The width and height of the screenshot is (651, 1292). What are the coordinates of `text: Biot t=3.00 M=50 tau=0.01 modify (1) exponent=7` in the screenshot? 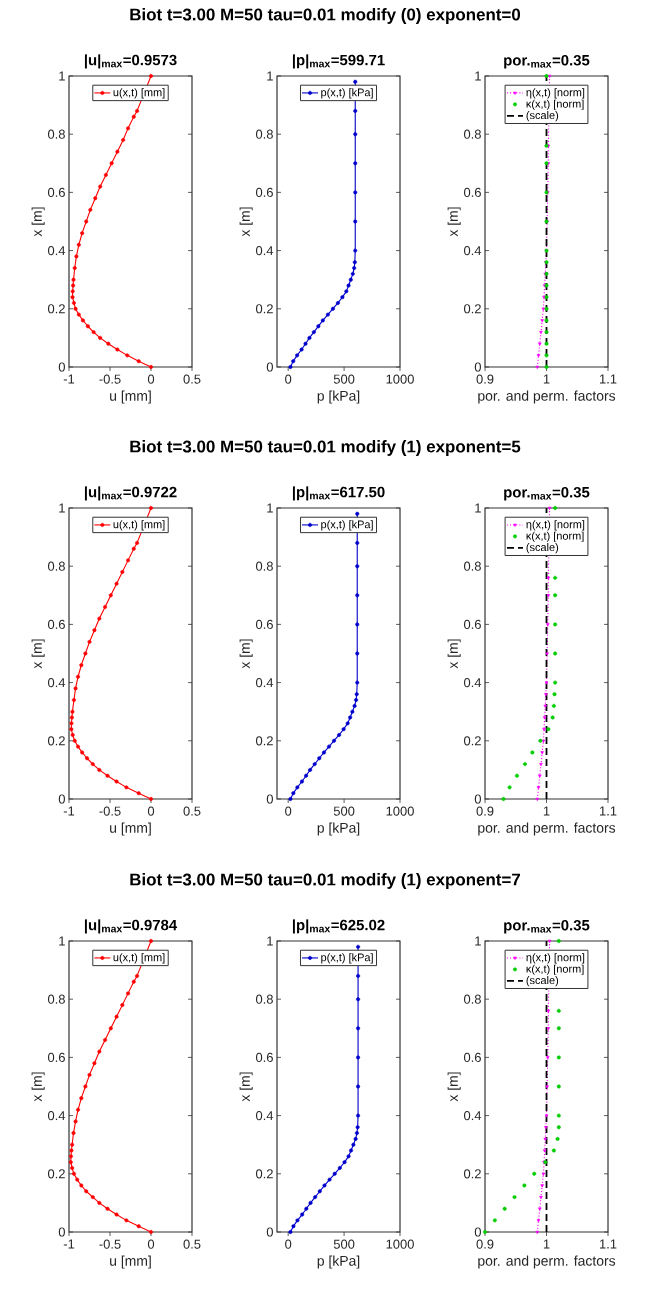 It's located at (325, 881).